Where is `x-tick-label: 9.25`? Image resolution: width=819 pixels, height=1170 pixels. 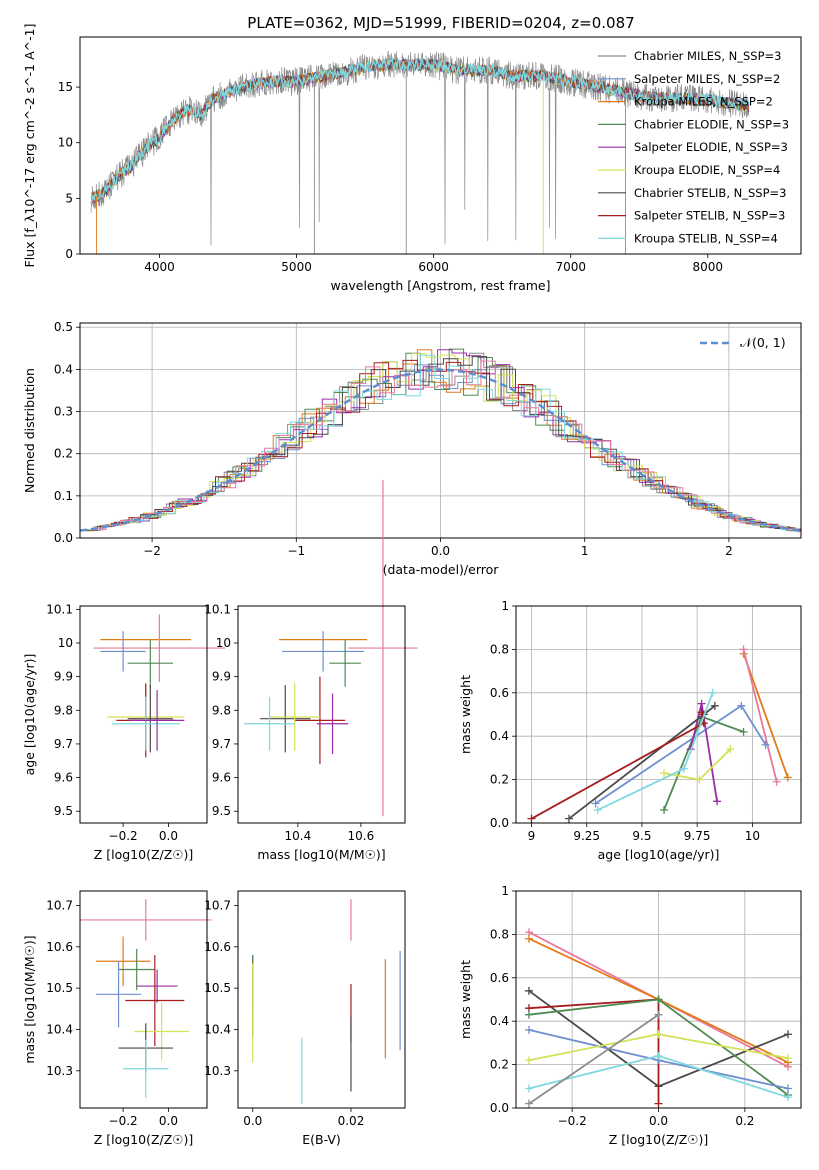
x-tick-label: 9.25 is located at coordinates (586, 836).